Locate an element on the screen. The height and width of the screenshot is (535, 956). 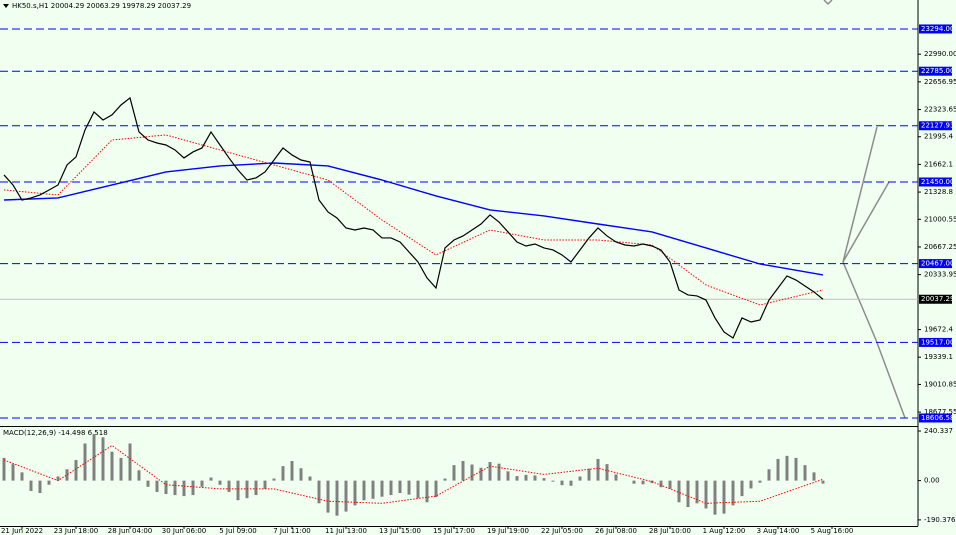
last-price-label: 20037.29 is located at coordinates (937, 299).